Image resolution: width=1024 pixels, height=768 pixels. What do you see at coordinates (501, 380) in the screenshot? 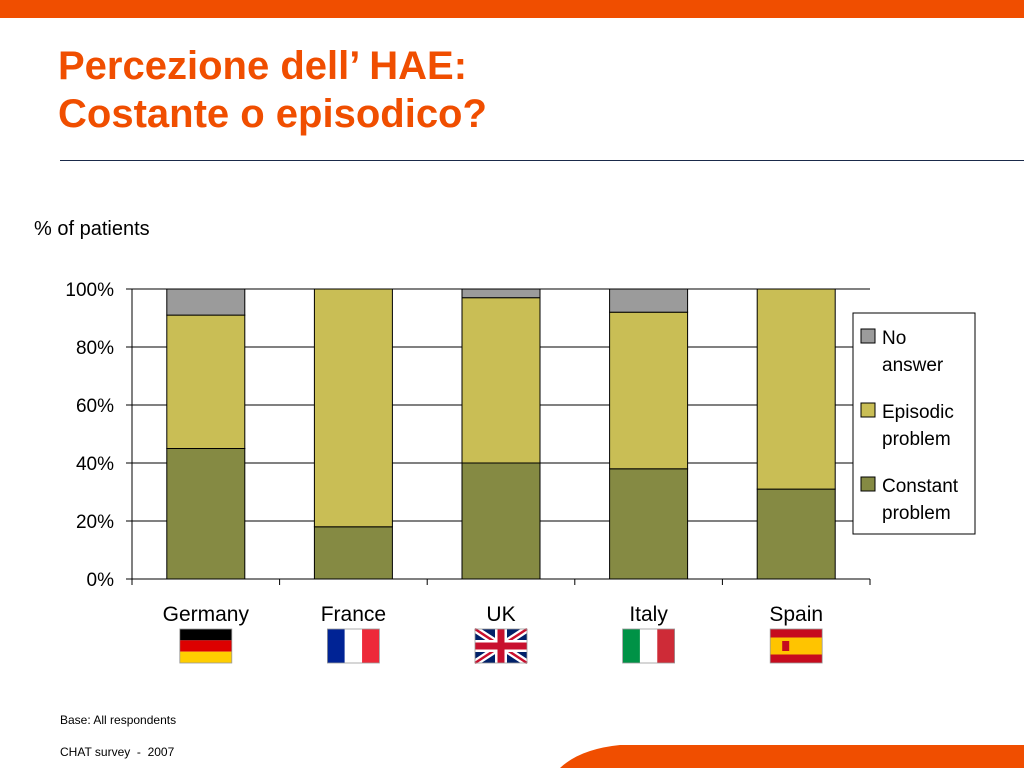
I see `bar-uk-episodic` at bounding box center [501, 380].